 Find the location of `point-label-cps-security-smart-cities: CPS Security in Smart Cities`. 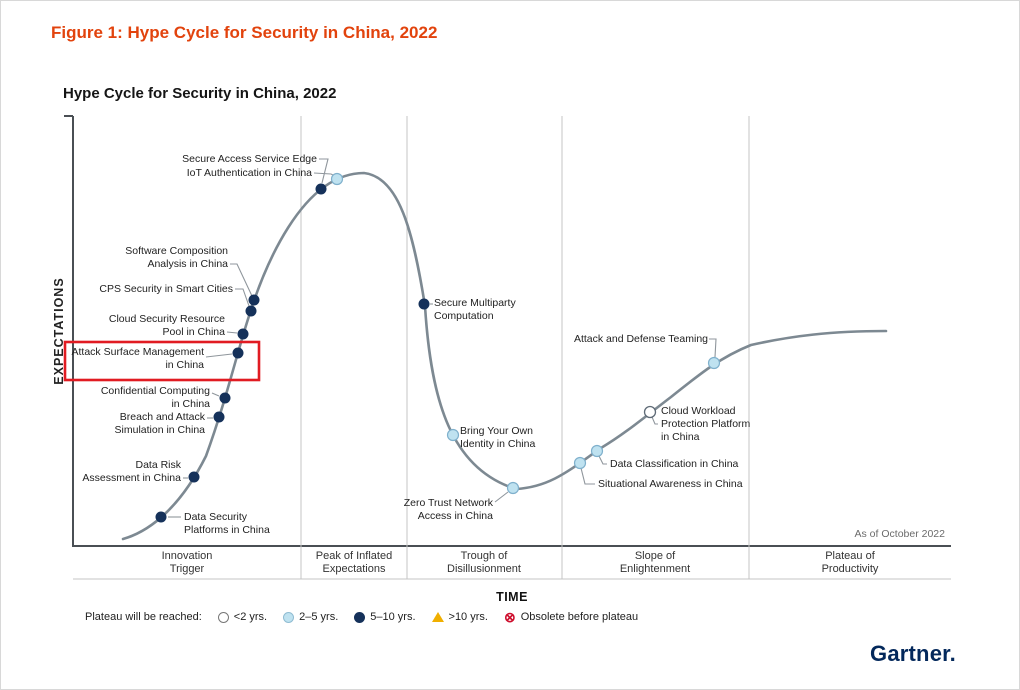

point-label-cps-security-smart-cities: CPS Security in Smart Cities is located at coordinates (166, 289).